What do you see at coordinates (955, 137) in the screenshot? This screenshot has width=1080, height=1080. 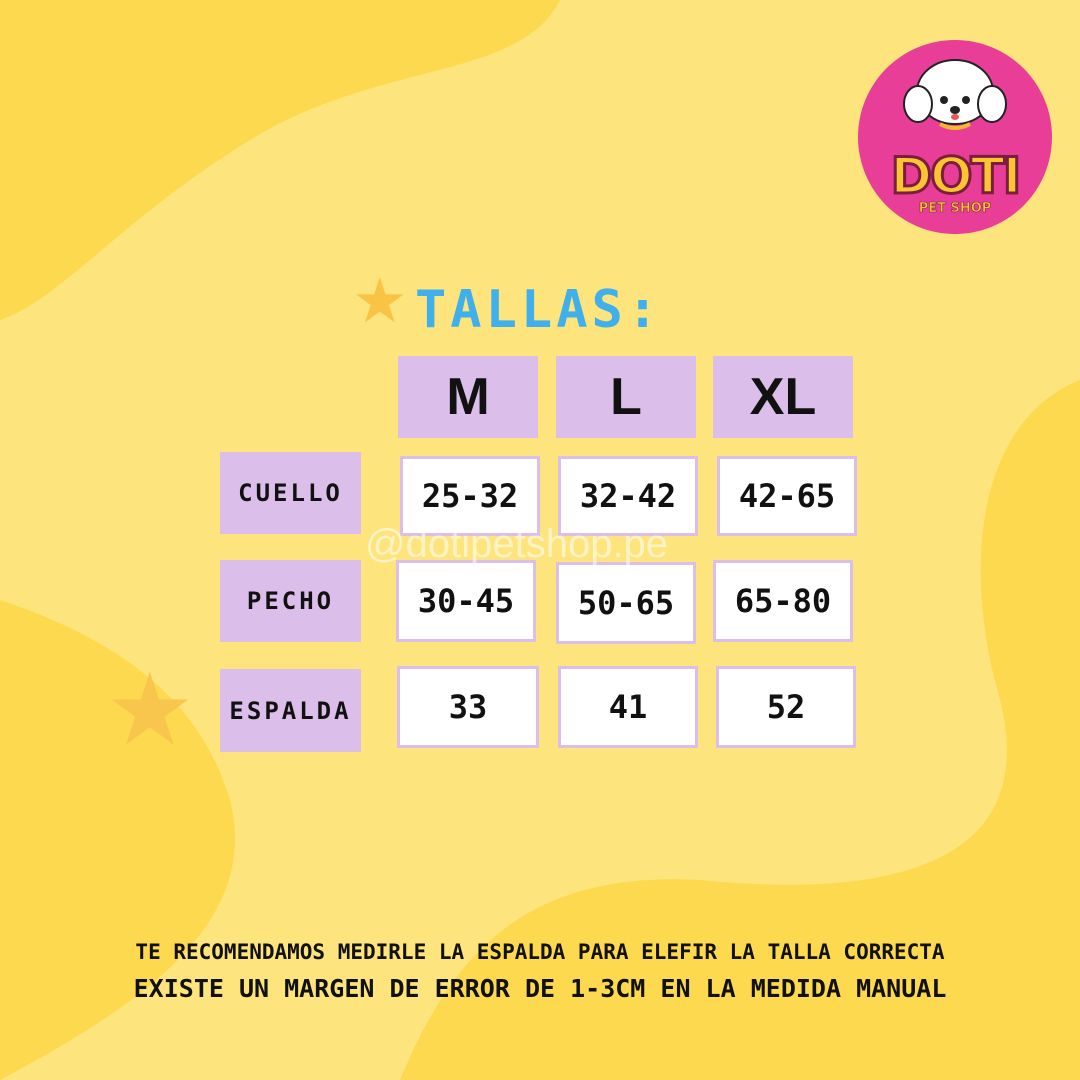 I see `doti-pet-shop-logo: DOTI PET SHOP` at bounding box center [955, 137].